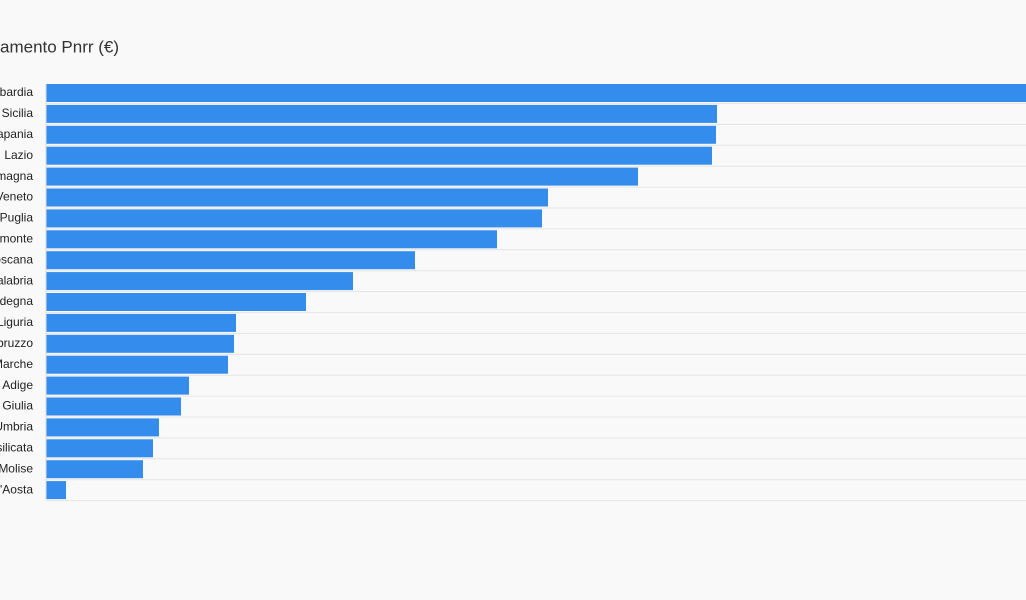 The height and width of the screenshot is (600, 1026). I want to click on y-tick-label: Molise, so click(16, 468).